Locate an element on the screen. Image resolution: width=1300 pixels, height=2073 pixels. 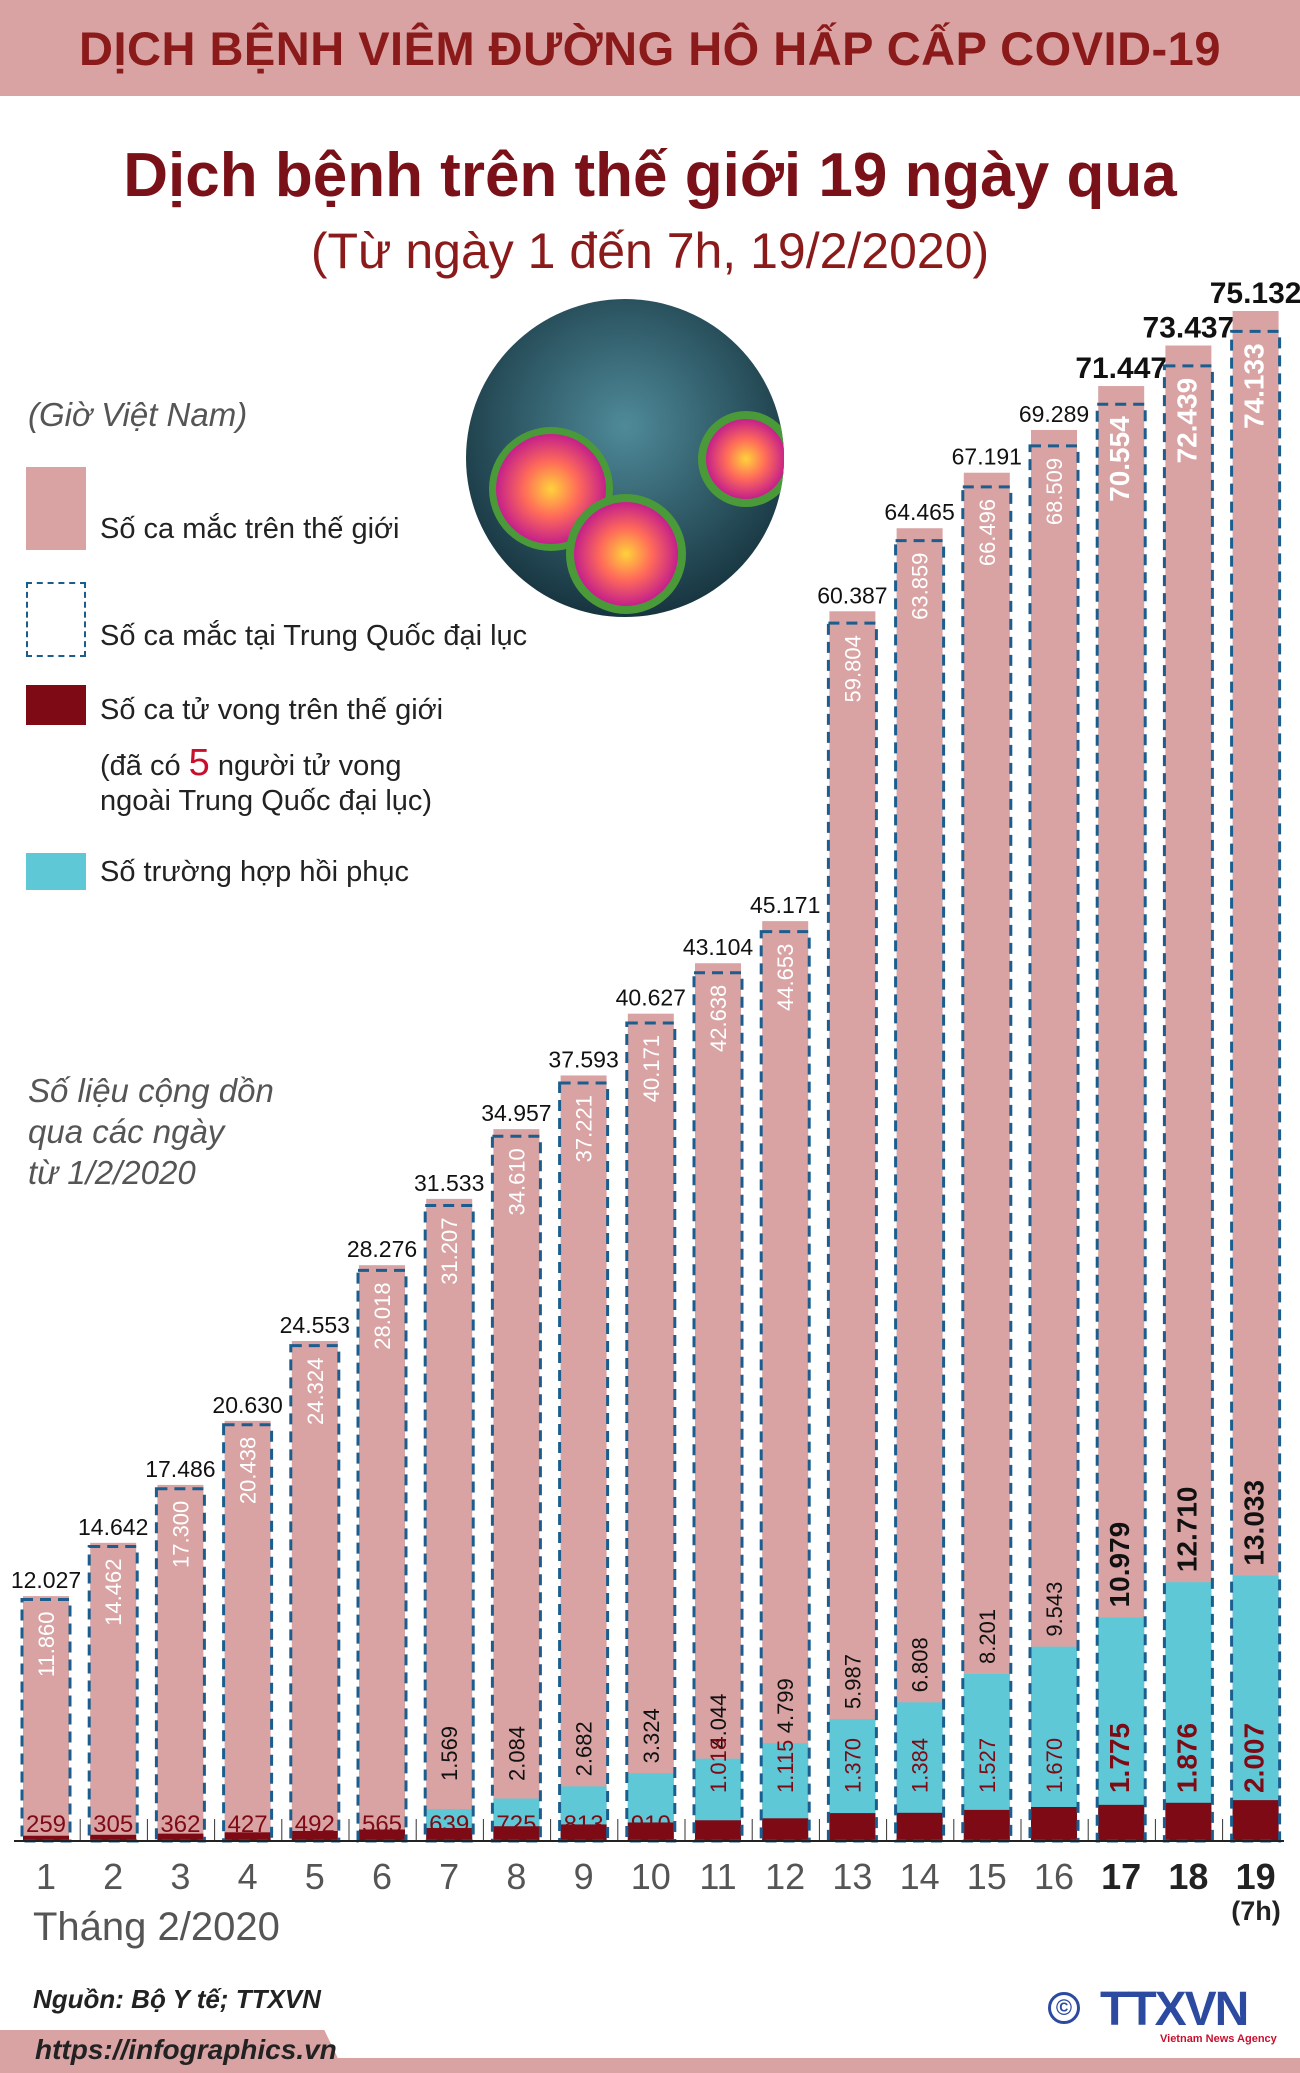
deaths-label: 492 is located at coordinates (315, 1824).